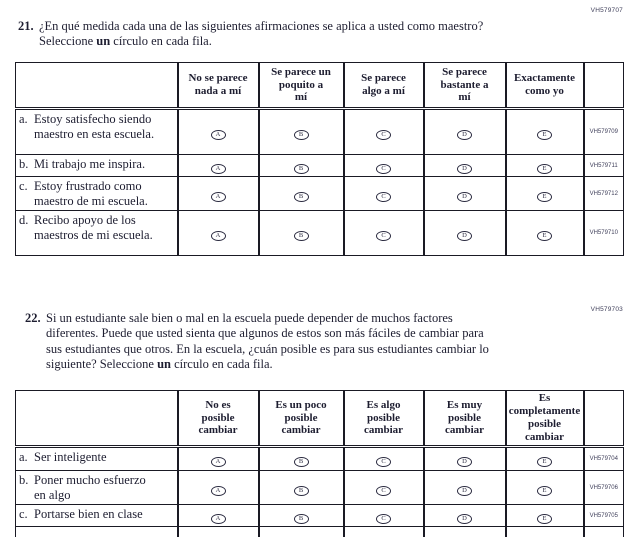 The width and height of the screenshot is (638, 537). Describe the element at coordinates (603, 193) in the screenshot. I see `row-code: VH579712` at that location.